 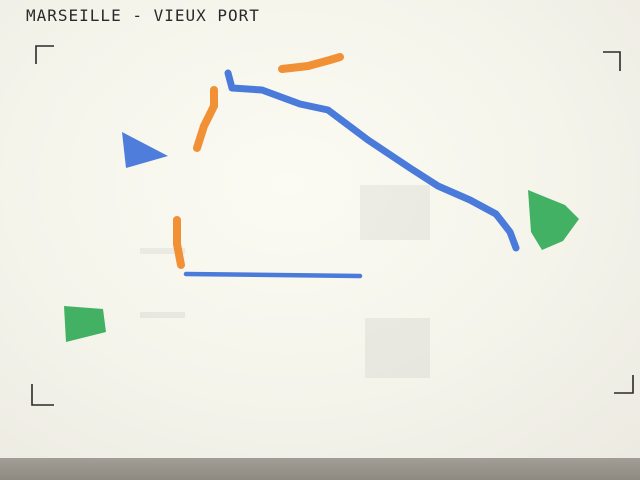 I want to click on orange-stroke-top, so click(x=311, y=63).